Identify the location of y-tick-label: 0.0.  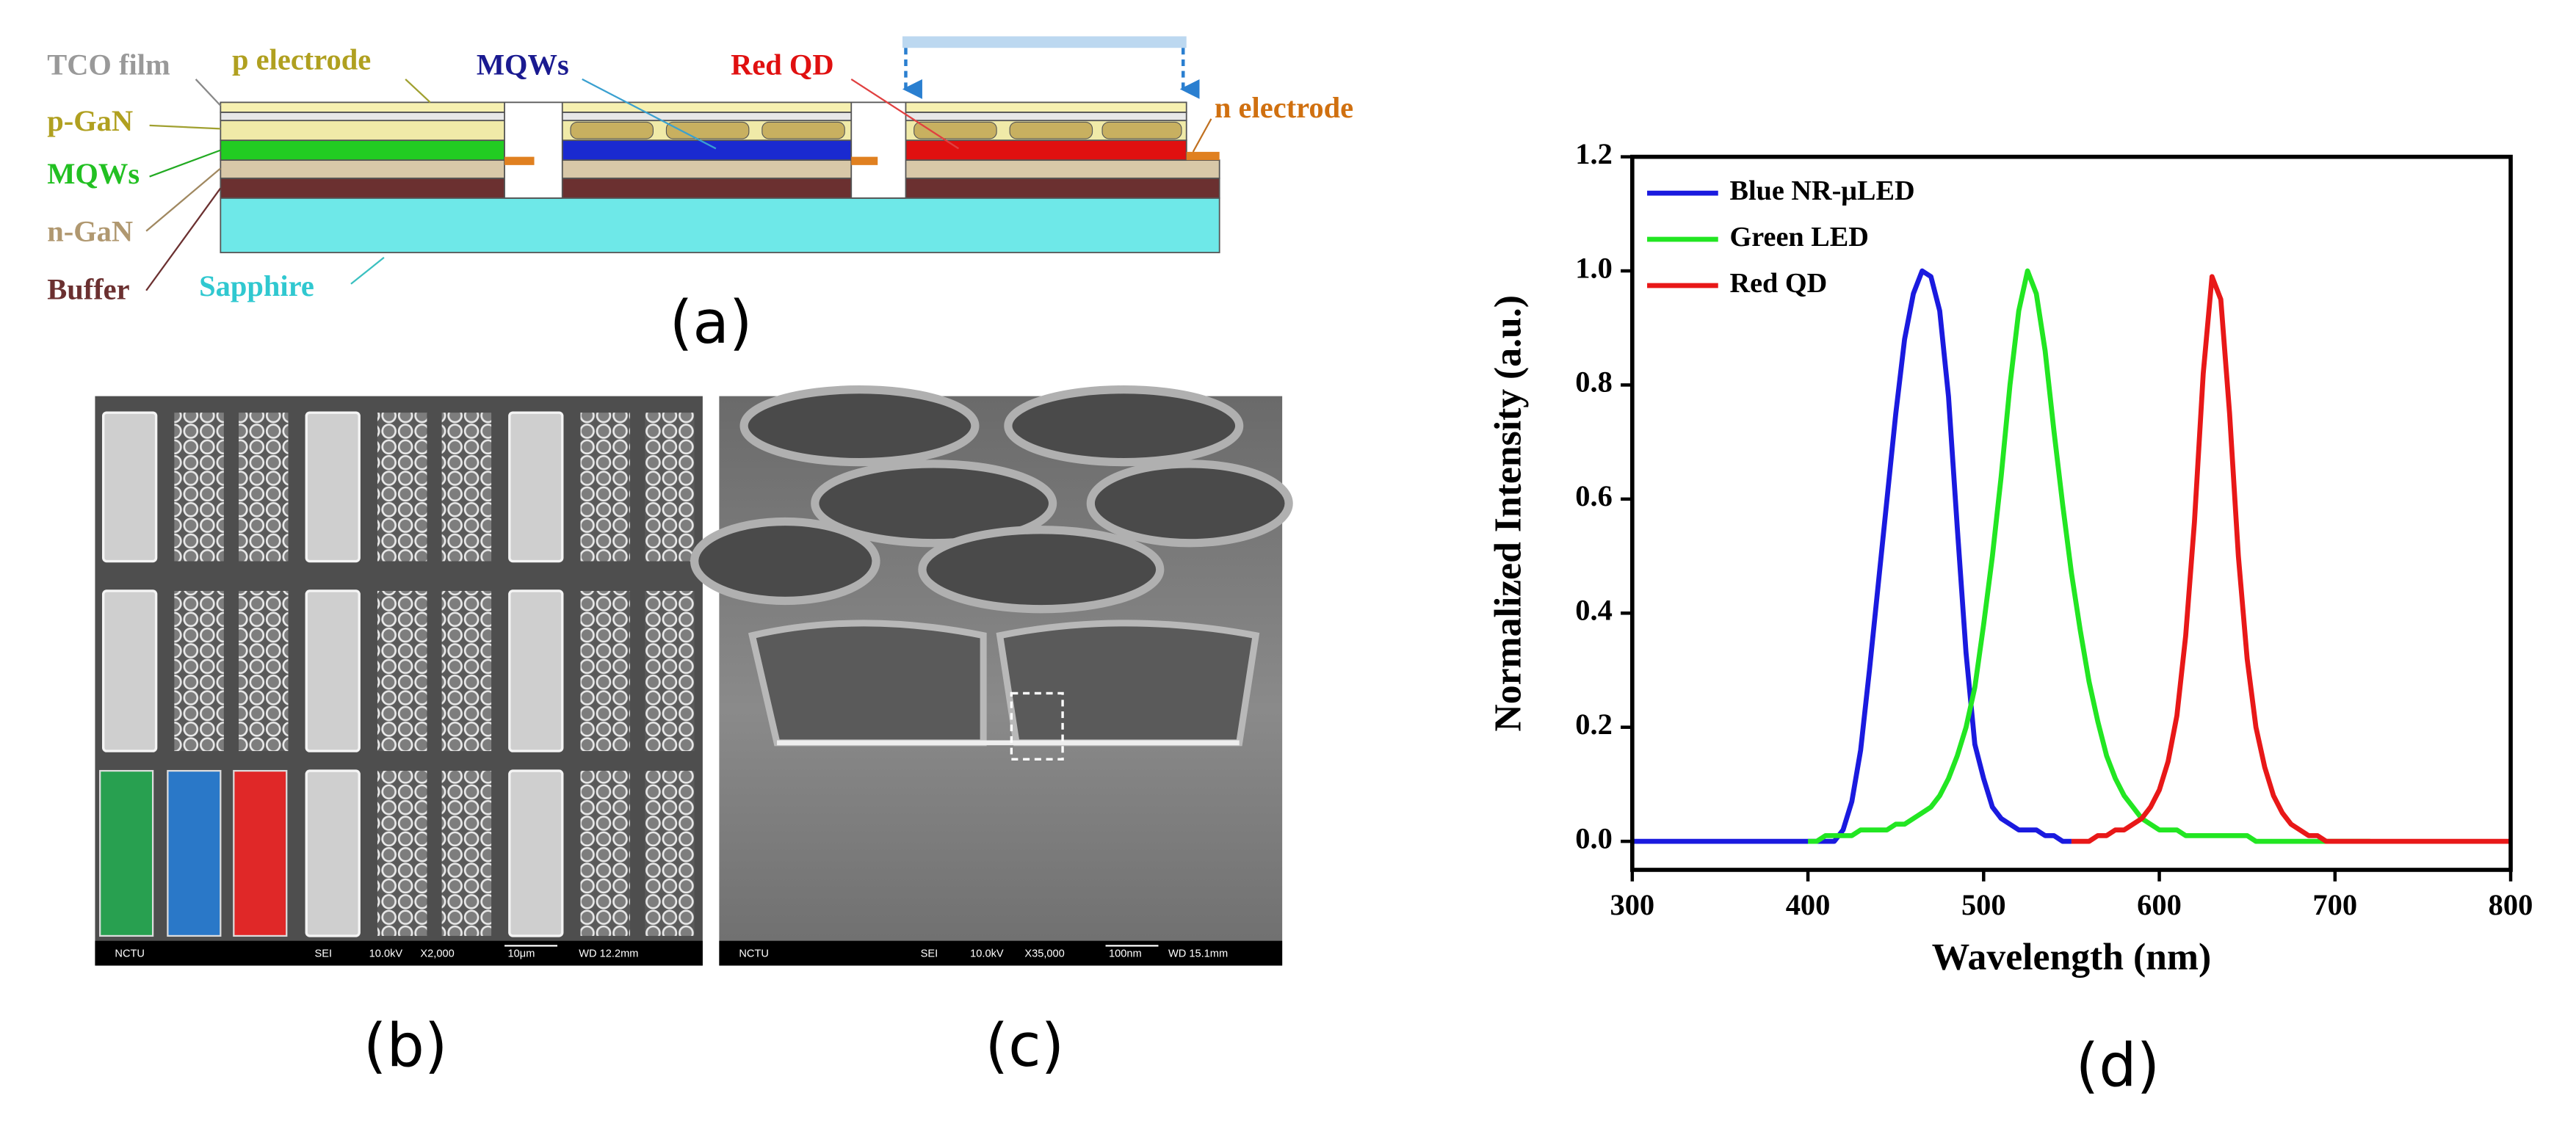
(1594, 837).